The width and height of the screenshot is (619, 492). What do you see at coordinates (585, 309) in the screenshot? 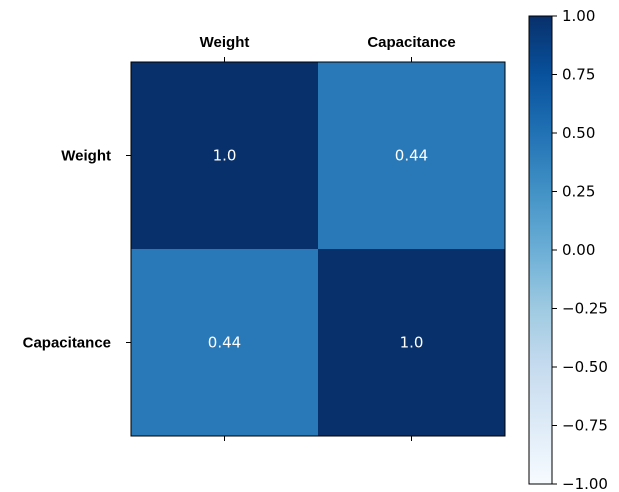
I see `colorbar-tick-label-5: −0.25` at bounding box center [585, 309].